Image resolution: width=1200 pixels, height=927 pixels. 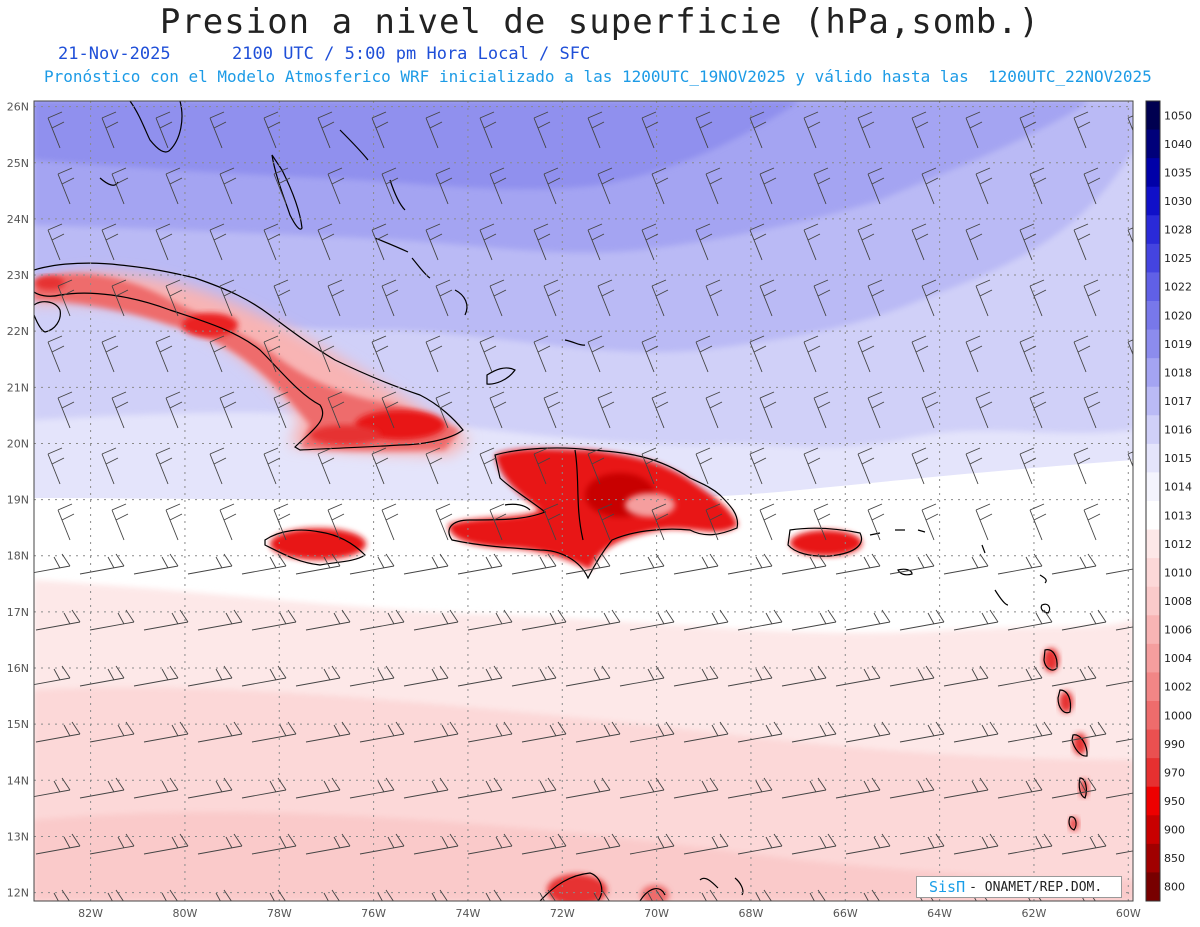 I want to click on lon-tick-label: 62W, so click(x=1034, y=913).